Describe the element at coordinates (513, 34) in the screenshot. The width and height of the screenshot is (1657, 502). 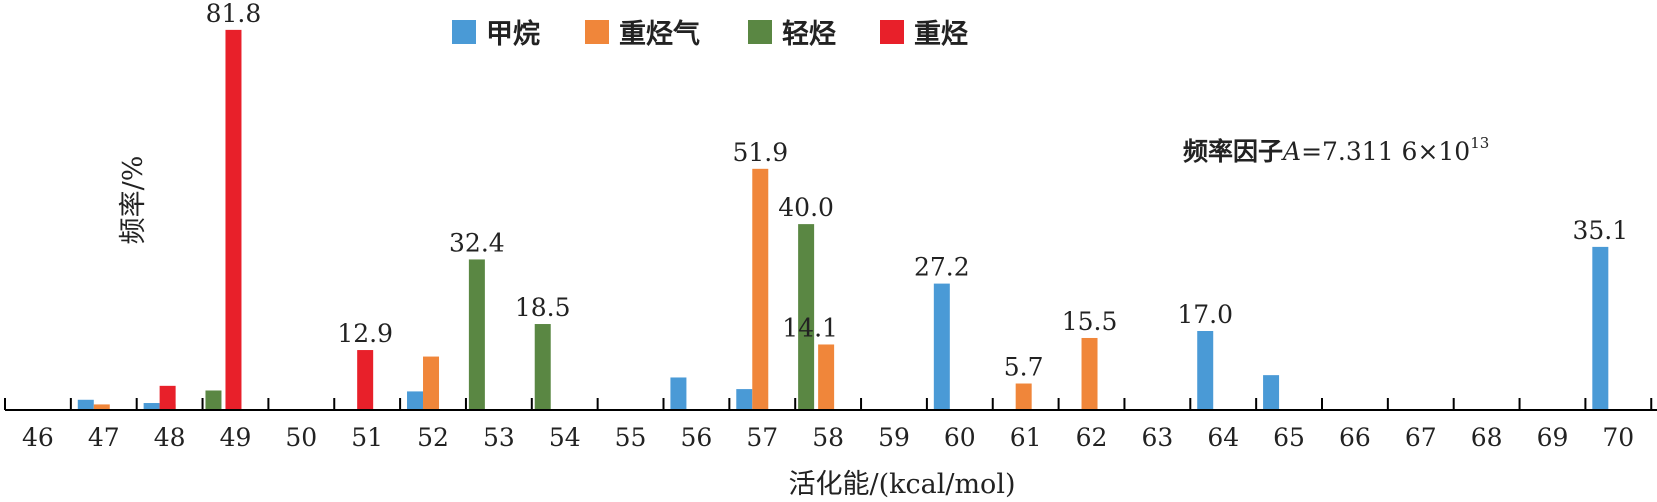
I see `legend-label-0: 甲烷` at that location.